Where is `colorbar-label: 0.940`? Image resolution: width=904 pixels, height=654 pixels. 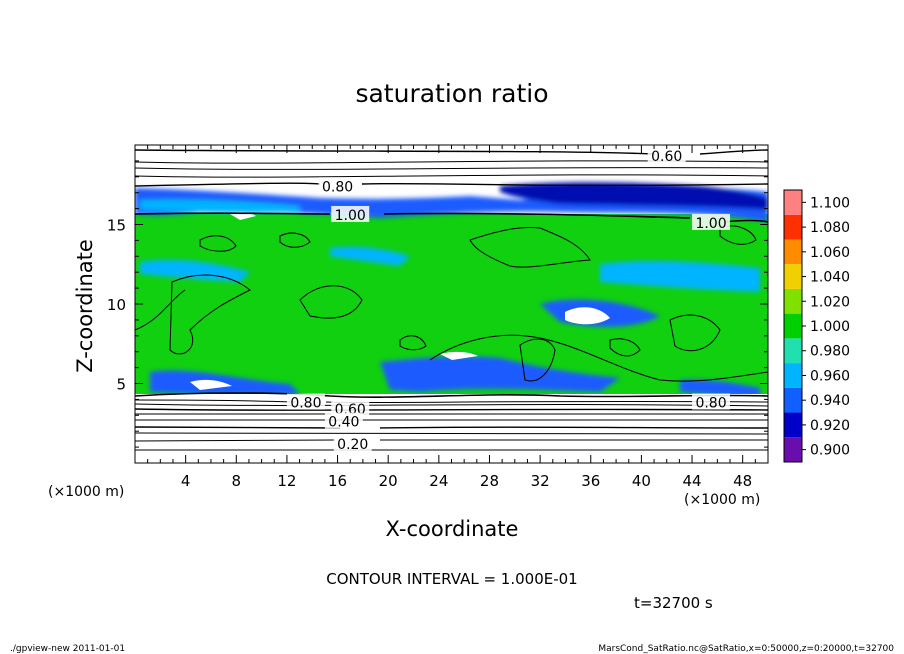
colorbar-label: 0.940 is located at coordinates (830, 401).